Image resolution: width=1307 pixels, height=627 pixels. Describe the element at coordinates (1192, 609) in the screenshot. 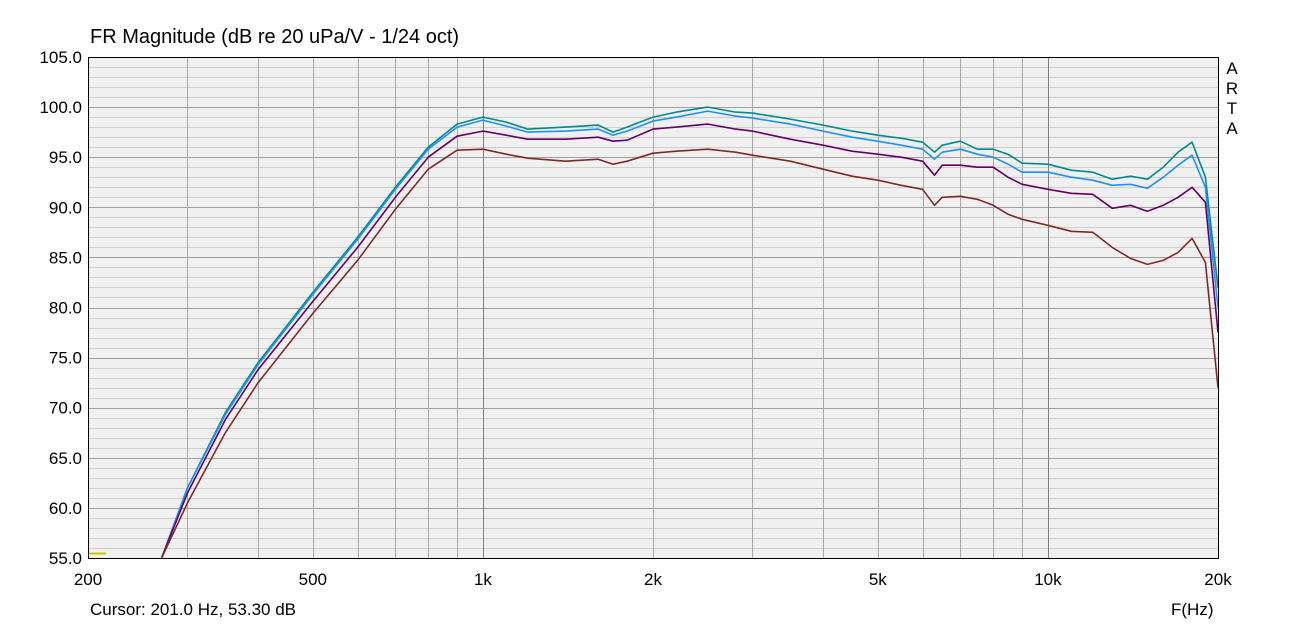

I see `x-axis-label: F(Hz)` at that location.